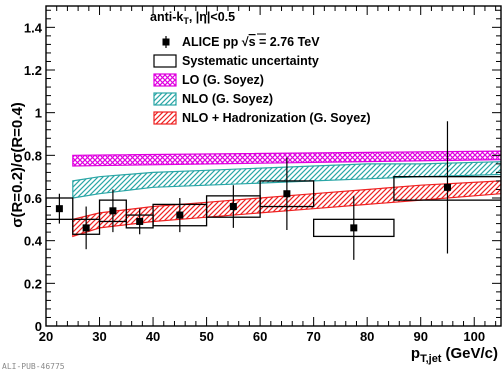 This screenshot has height=372, width=502. Describe the element at coordinates (288, 42) in the screenshot. I see `legend-label-data-suffix: = 2.76 TeV` at that location.